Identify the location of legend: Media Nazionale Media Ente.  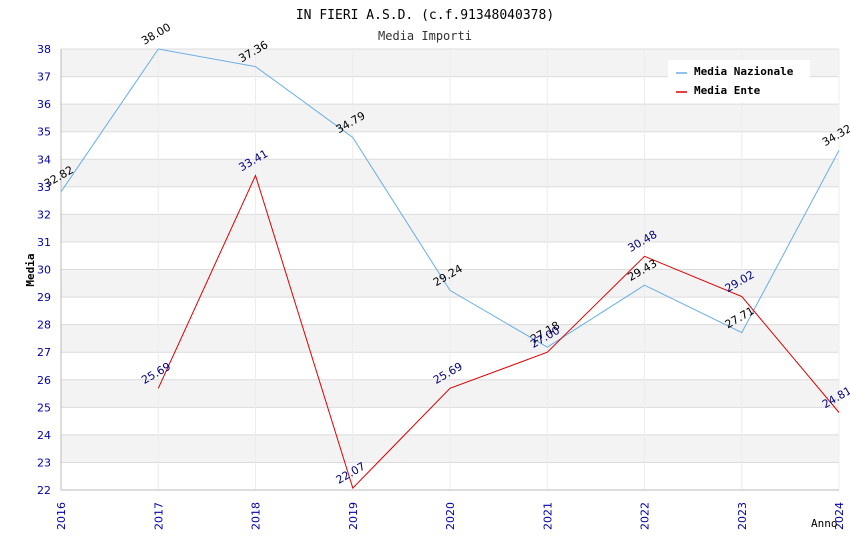
(739, 81).